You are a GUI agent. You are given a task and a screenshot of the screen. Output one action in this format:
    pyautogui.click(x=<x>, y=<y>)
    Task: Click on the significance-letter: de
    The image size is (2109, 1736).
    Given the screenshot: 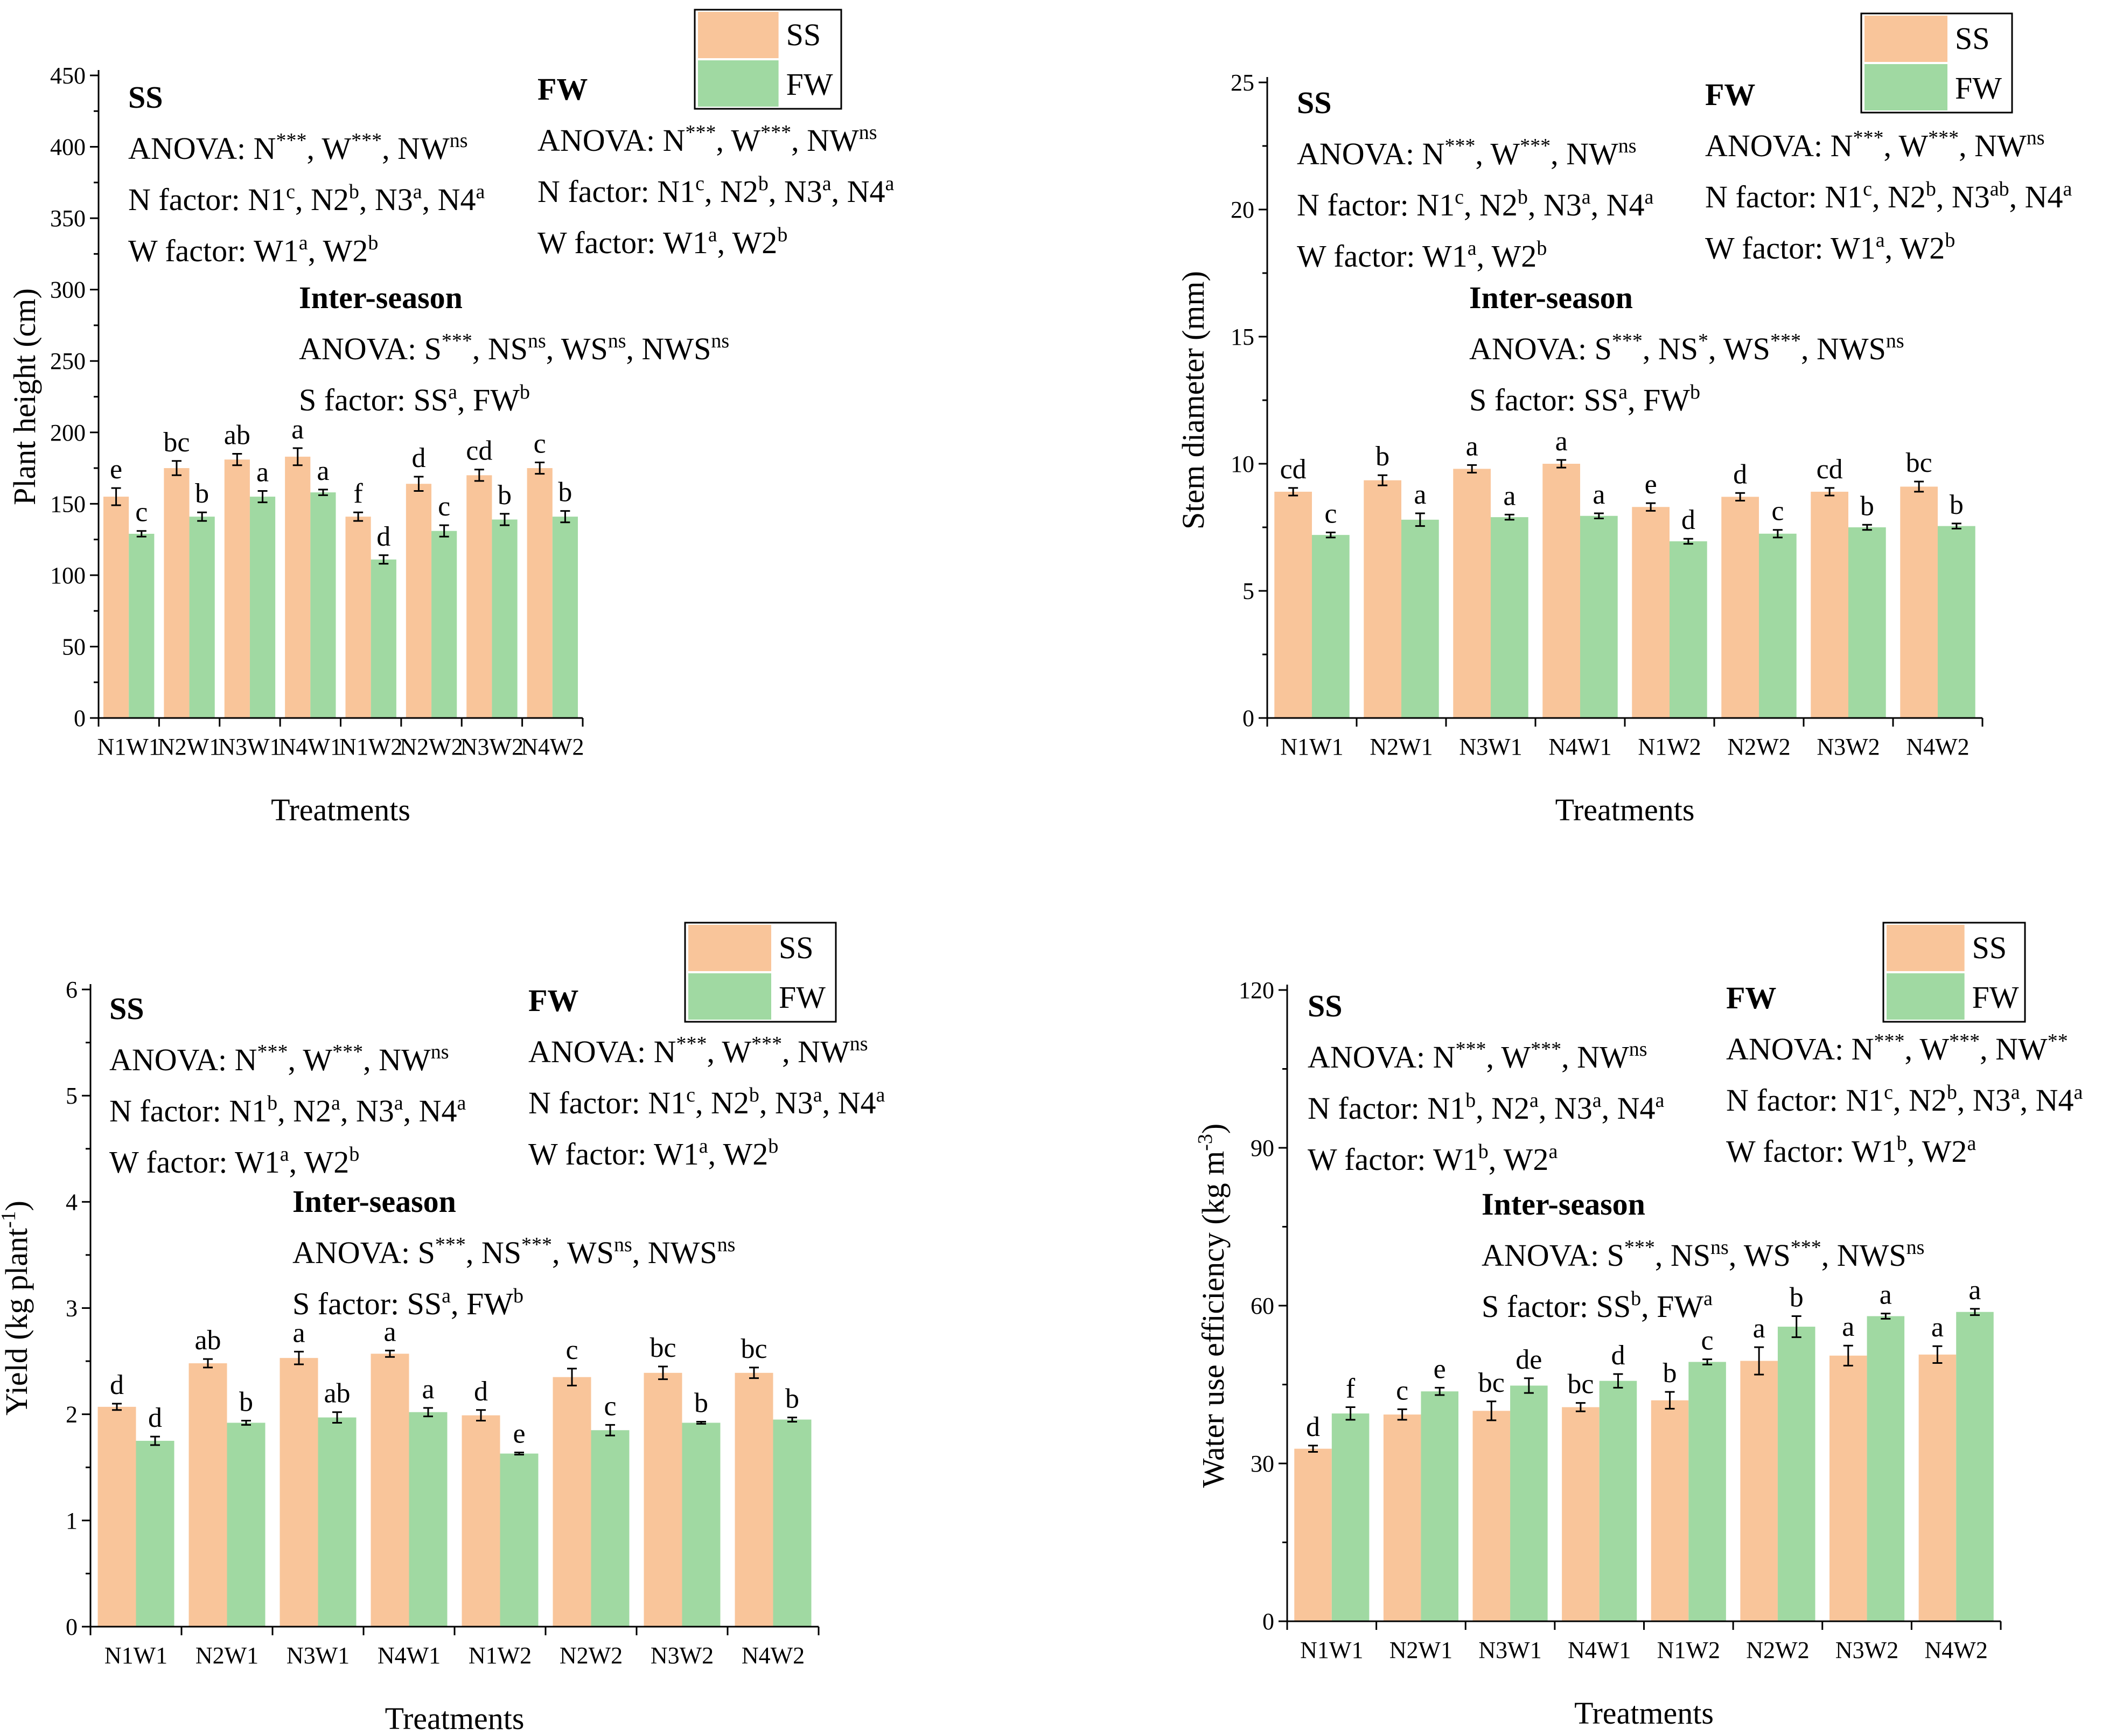 What is the action you would take?
    pyautogui.click(x=1529, y=1359)
    